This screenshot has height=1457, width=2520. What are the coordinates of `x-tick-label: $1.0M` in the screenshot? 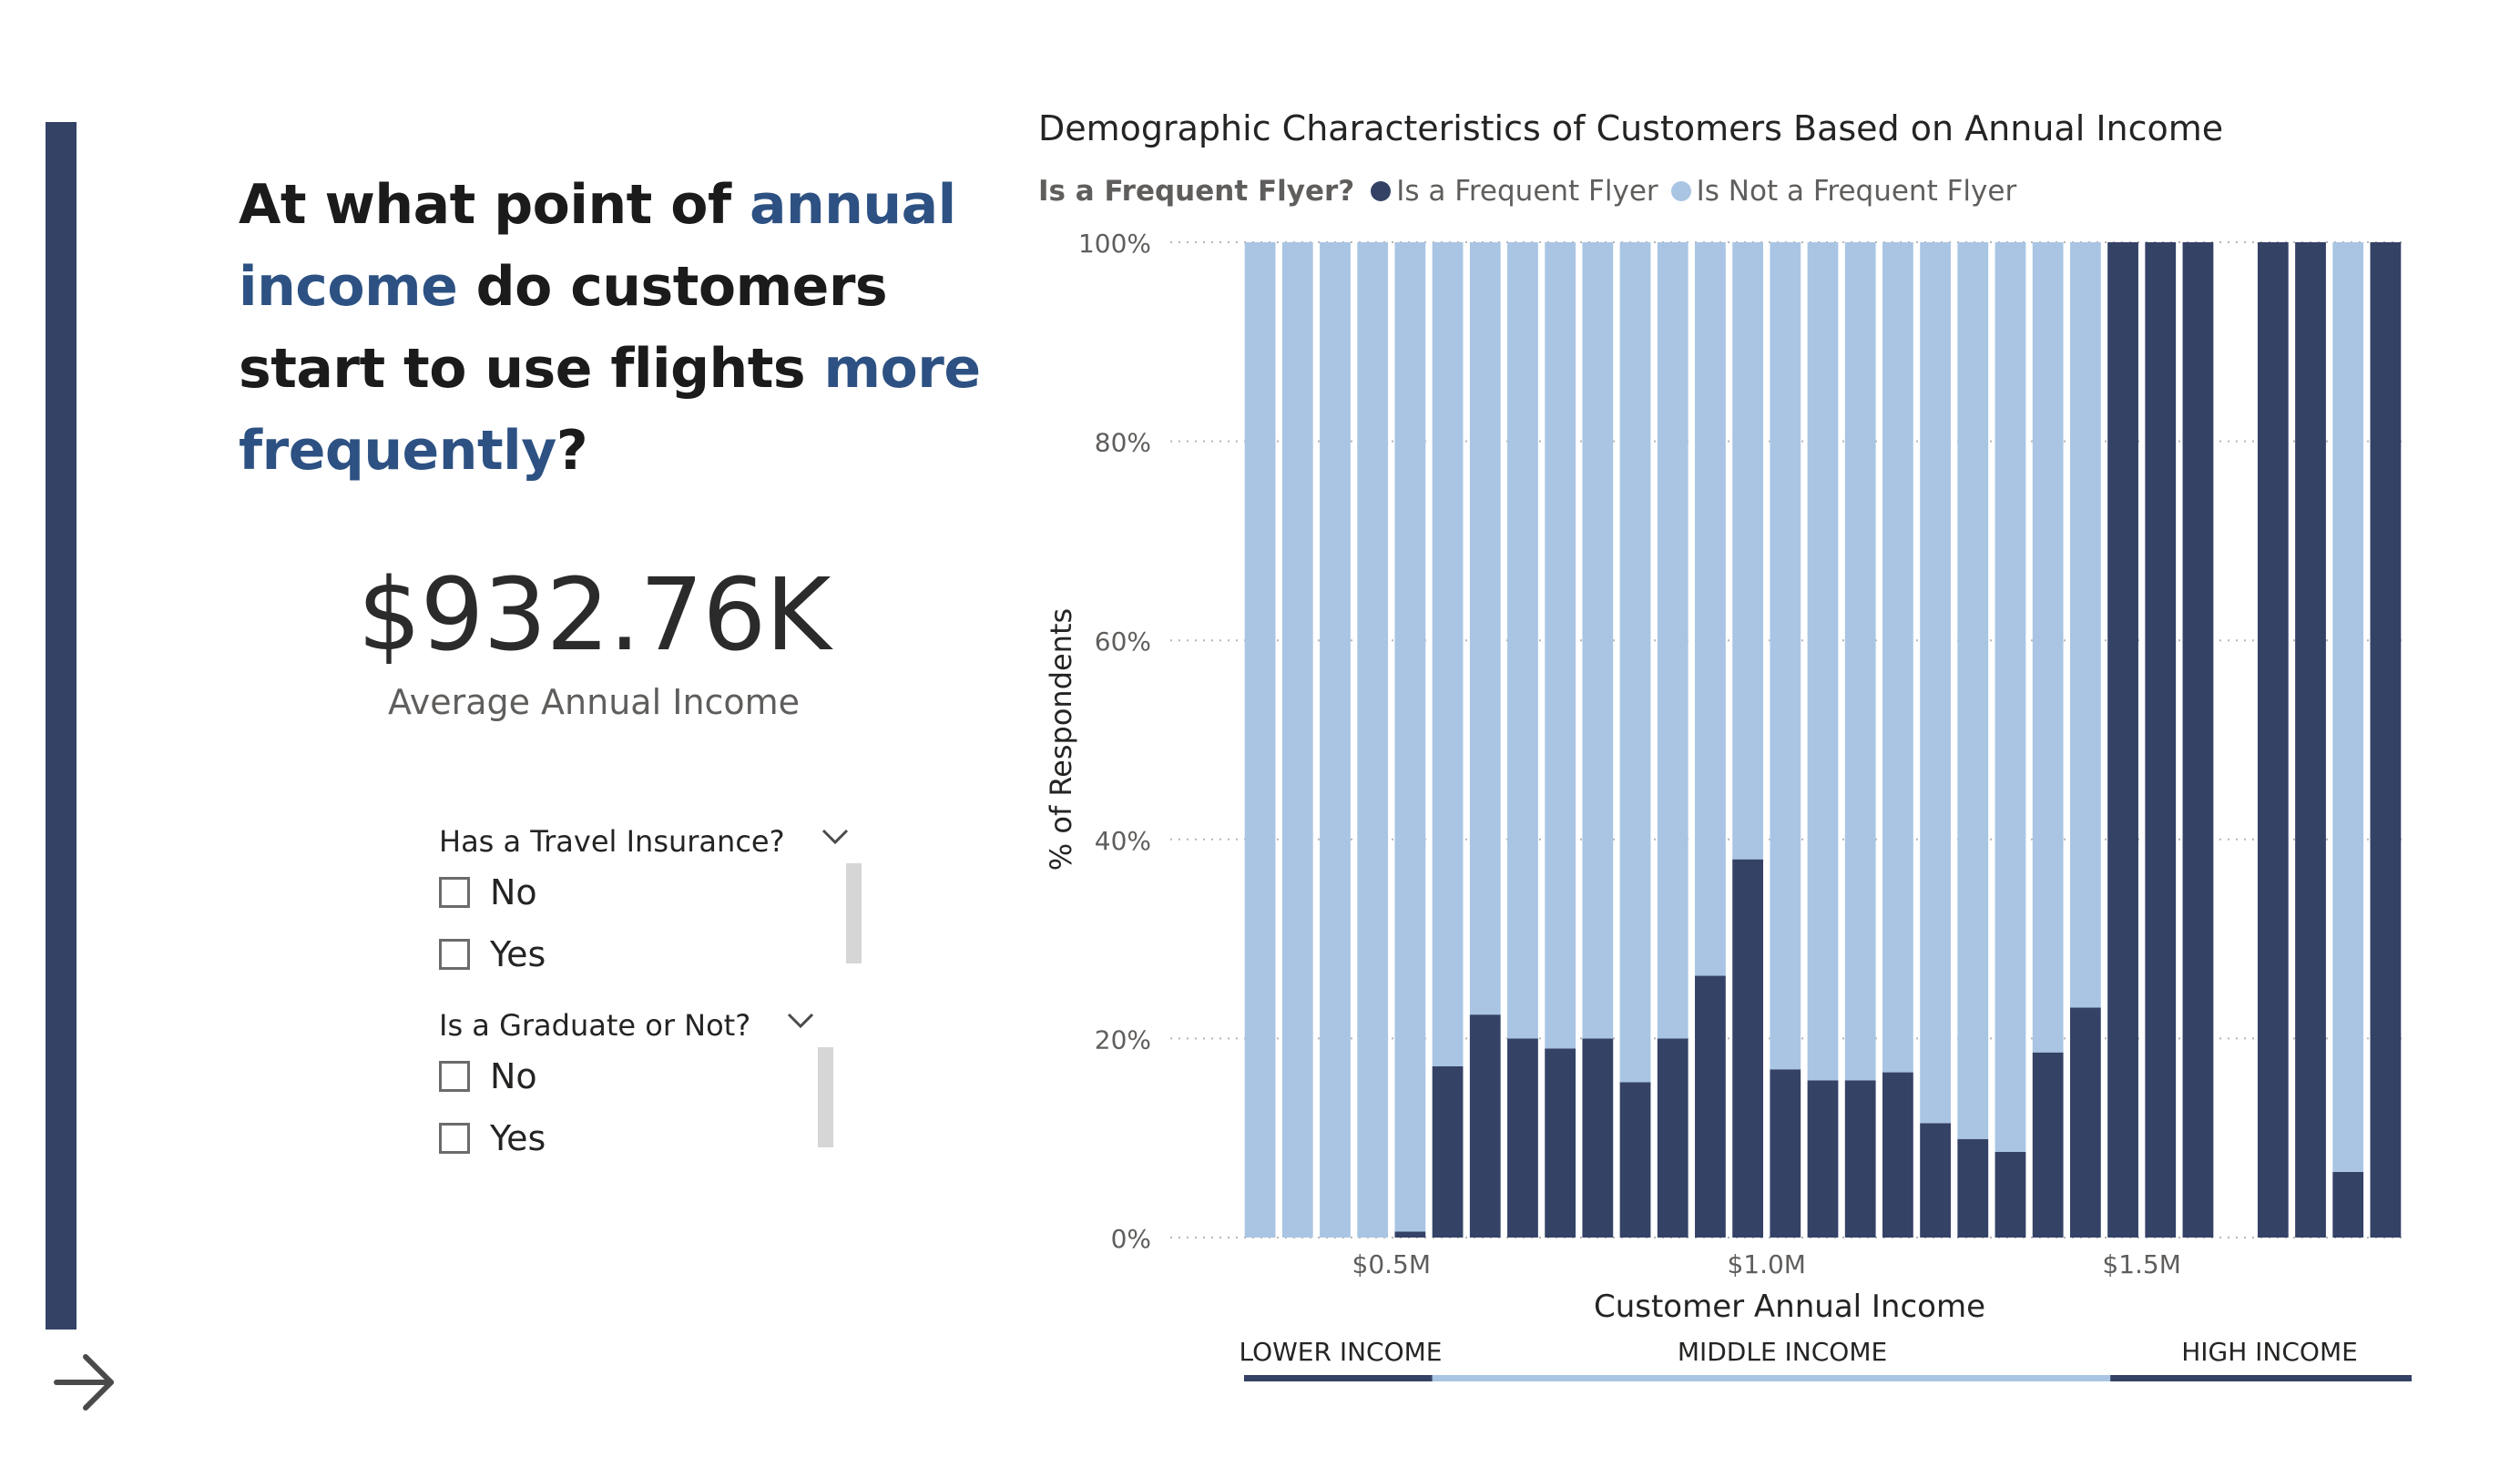 It's located at (1766, 1264).